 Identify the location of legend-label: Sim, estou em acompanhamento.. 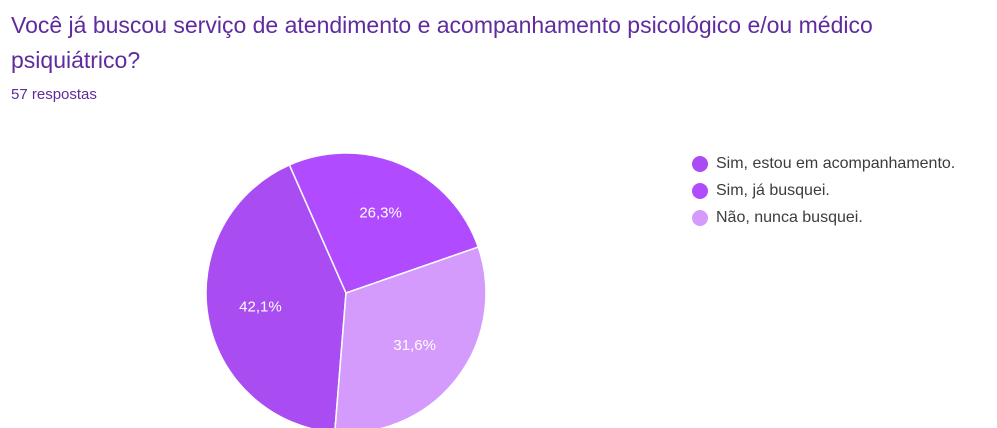
(835, 163).